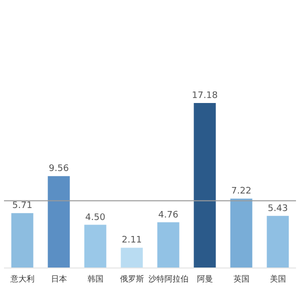 This screenshot has width=300, height=300. Describe the element at coordinates (95, 279) in the screenshot. I see `x-tick-label: 韩国` at that location.